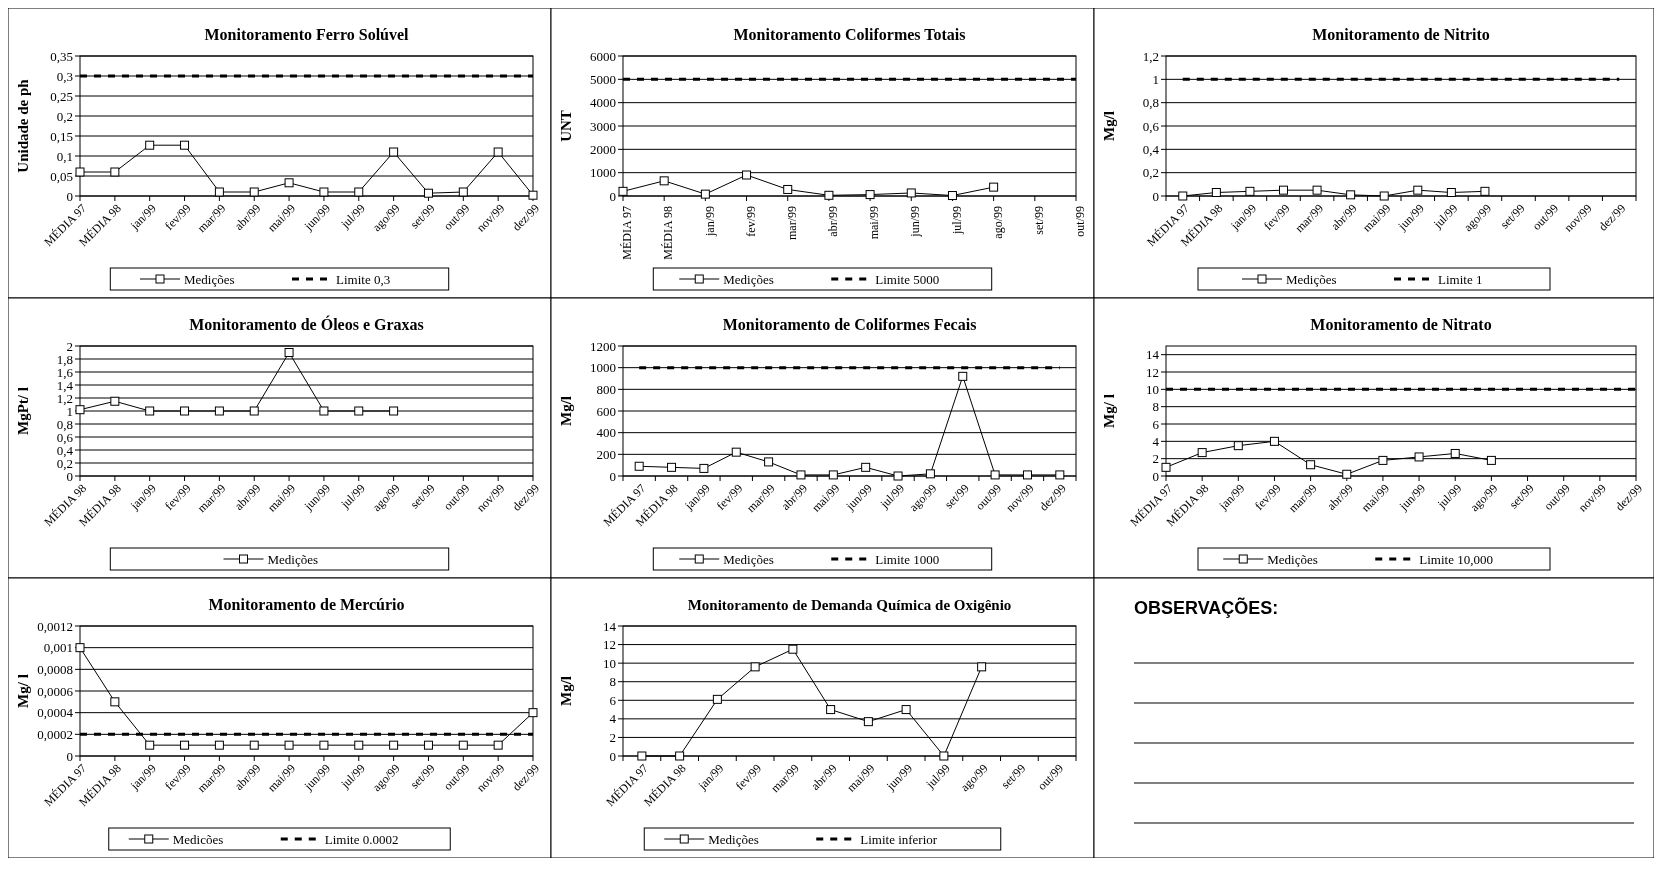 Image resolution: width=1662 pixels, height=869 pixels. What do you see at coordinates (1155, 407) in the screenshot?
I see `y-tick-label: 8` at bounding box center [1155, 407].